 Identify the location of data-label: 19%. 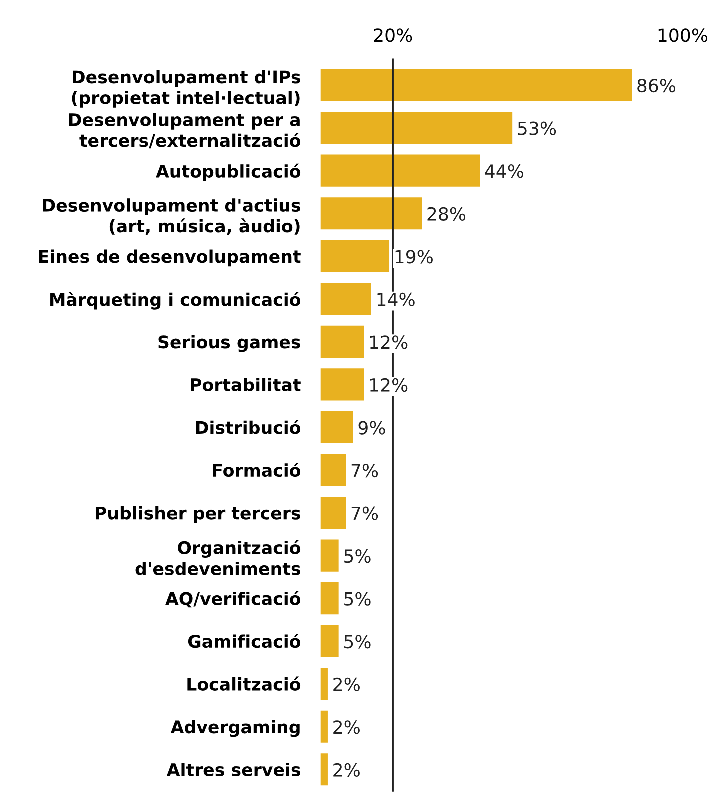
(414, 257).